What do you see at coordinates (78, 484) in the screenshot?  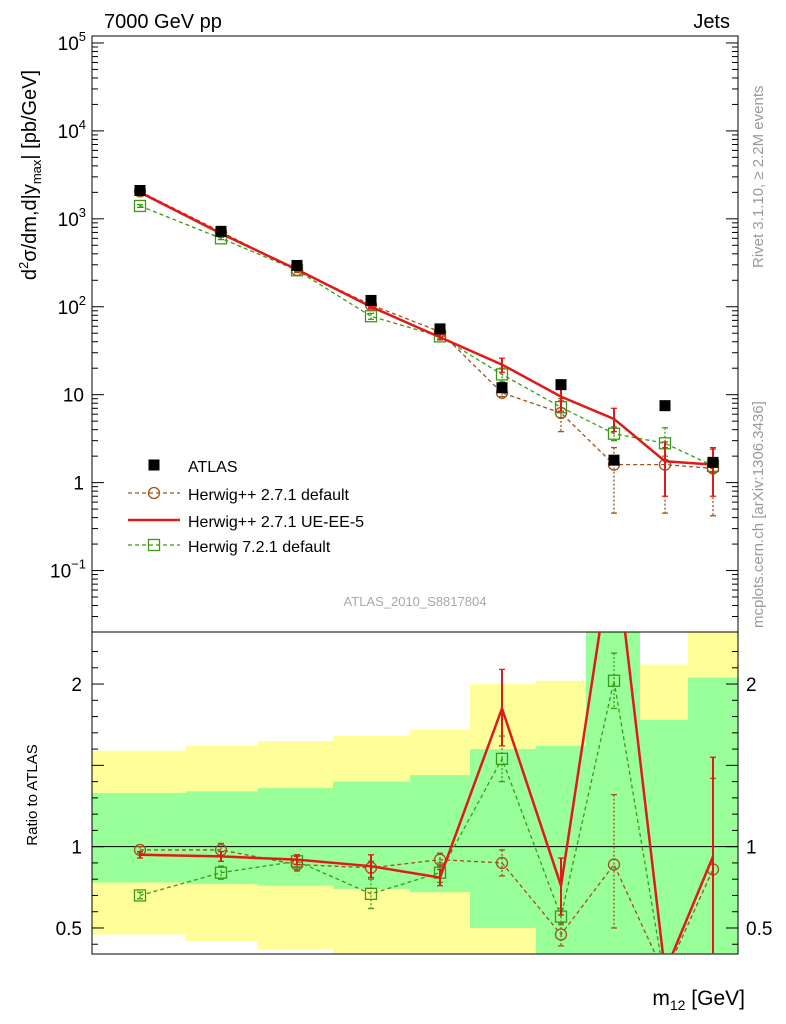 I see `y-tick-label: 1` at bounding box center [78, 484].